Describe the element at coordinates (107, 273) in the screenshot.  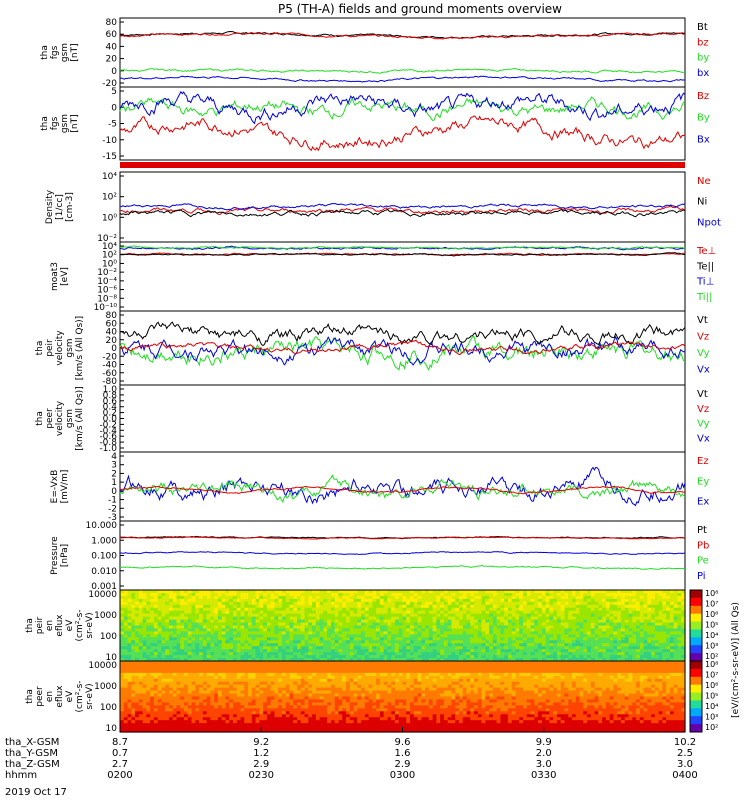
I see `y-tick-label: 10⁻²` at that location.